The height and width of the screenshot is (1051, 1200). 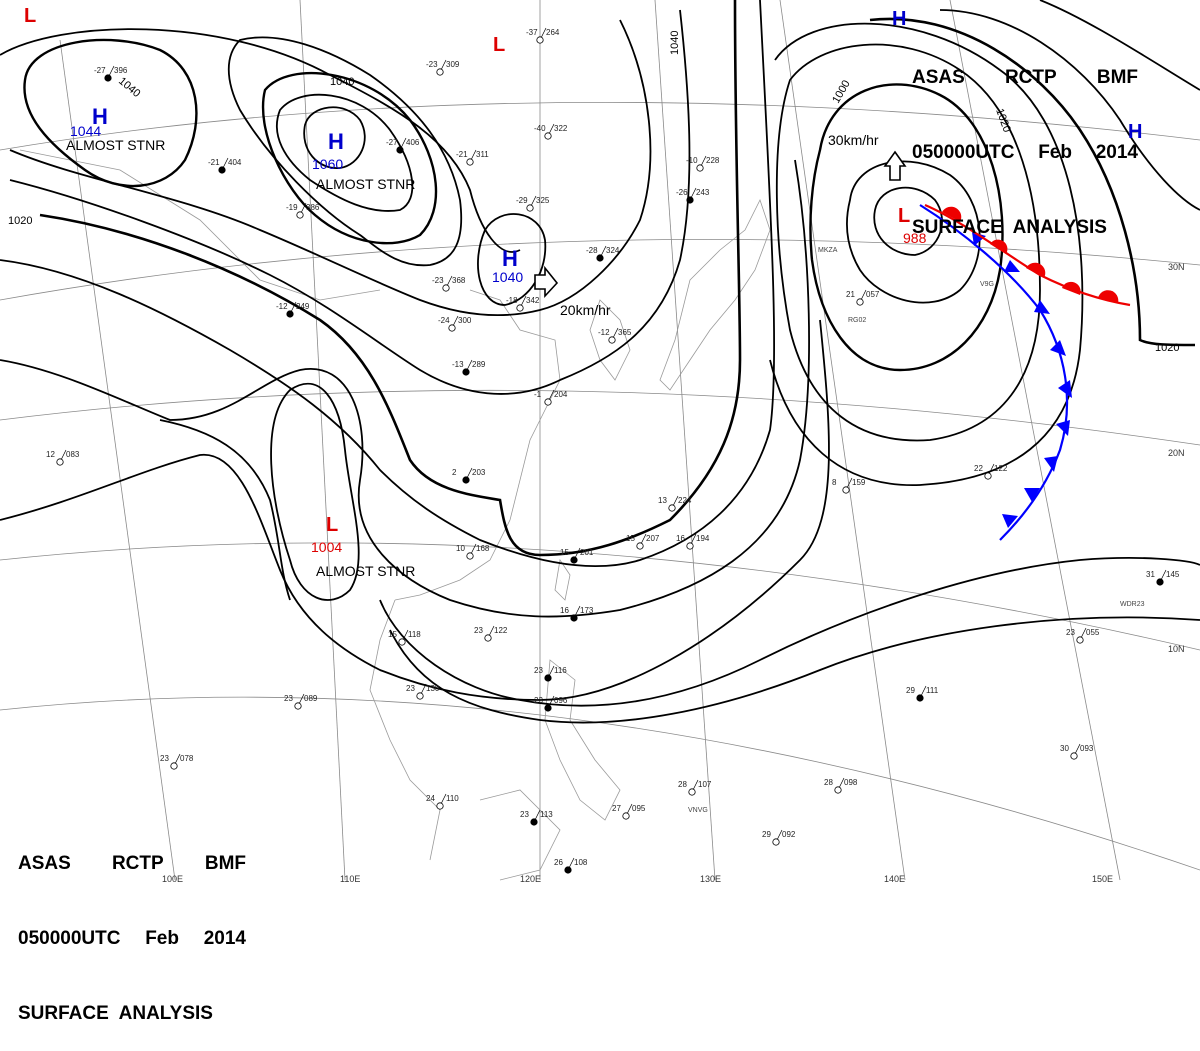 What do you see at coordinates (313, 207) in the screenshot?
I see `station-pressure: 386` at bounding box center [313, 207].